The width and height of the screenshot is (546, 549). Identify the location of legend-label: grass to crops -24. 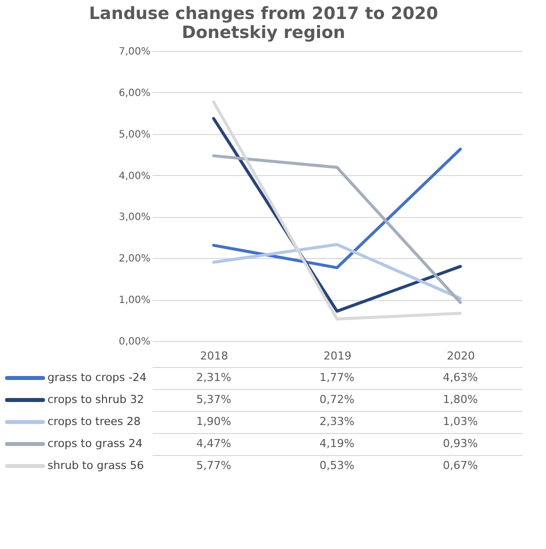
(97, 377).